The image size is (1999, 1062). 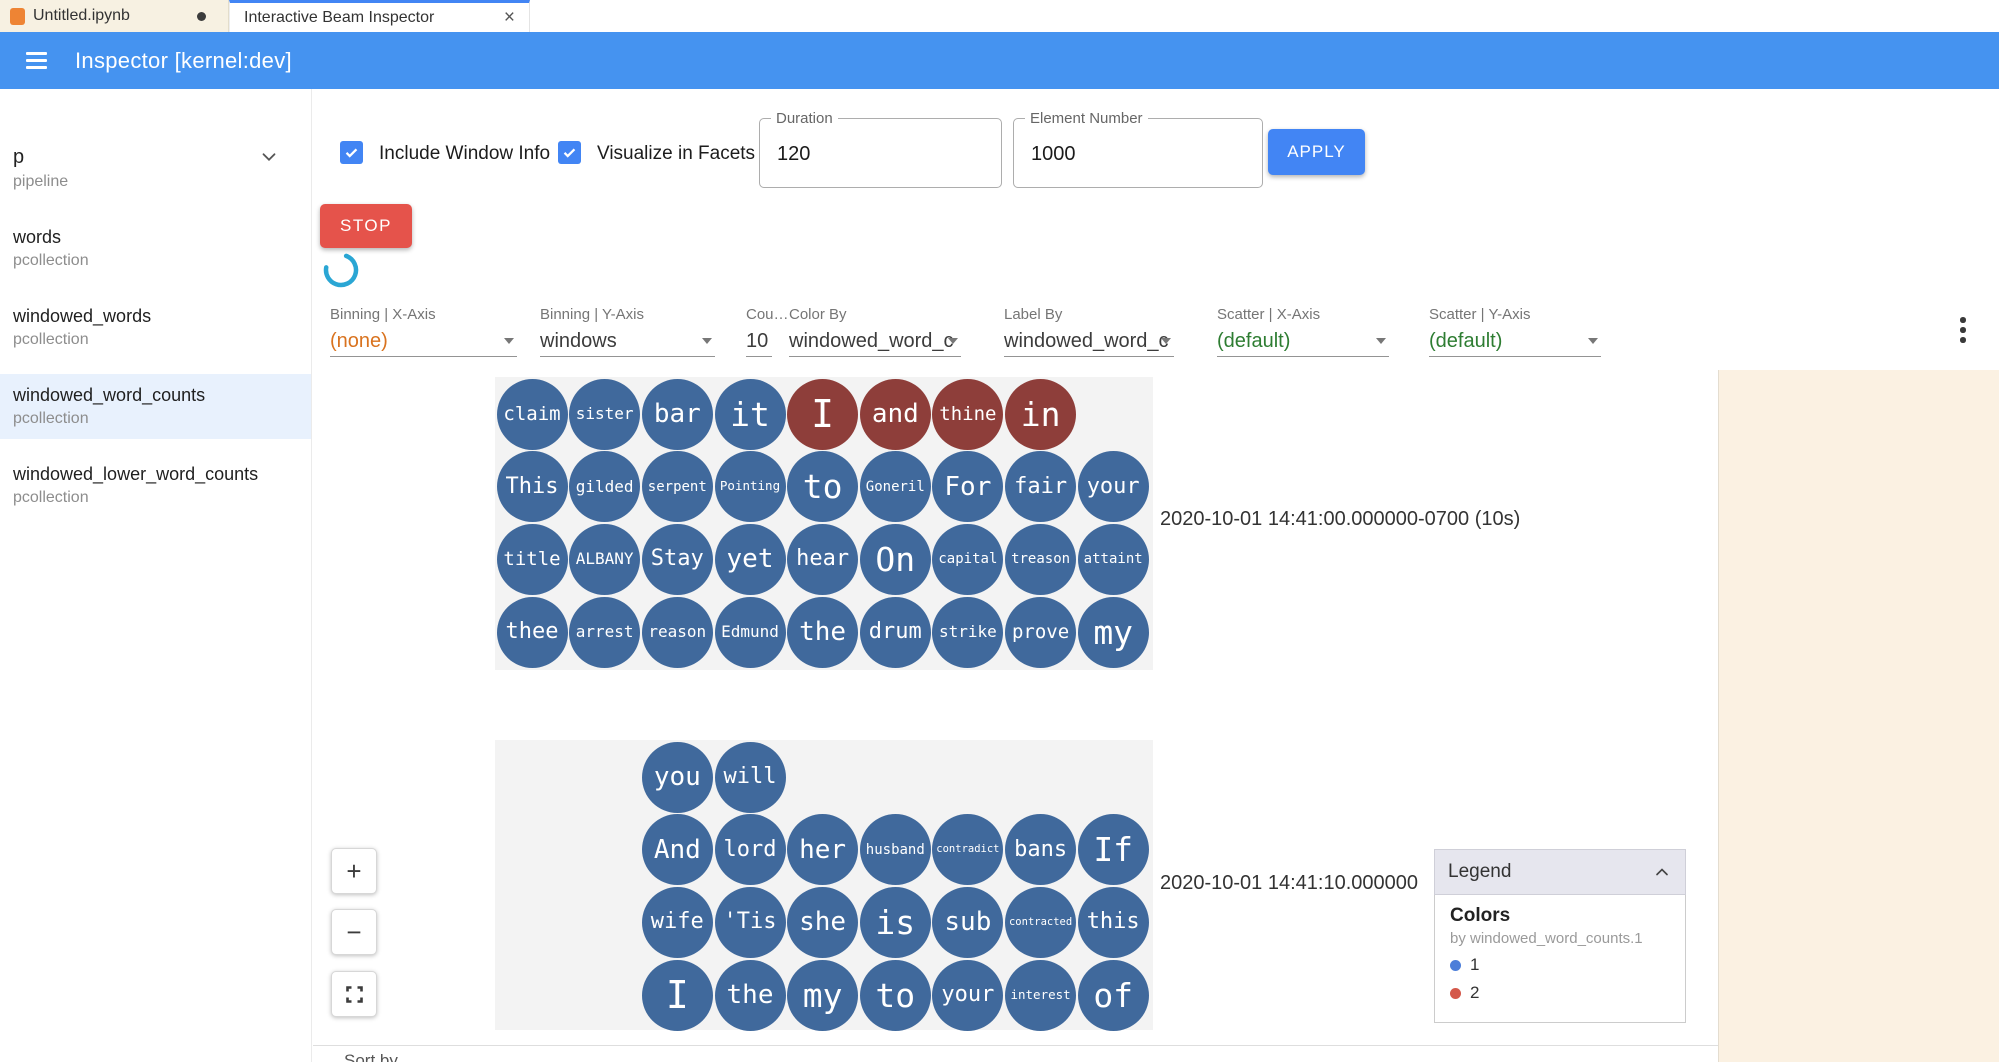 What do you see at coordinates (677, 777) in the screenshot?
I see `word-bubble: you` at bounding box center [677, 777].